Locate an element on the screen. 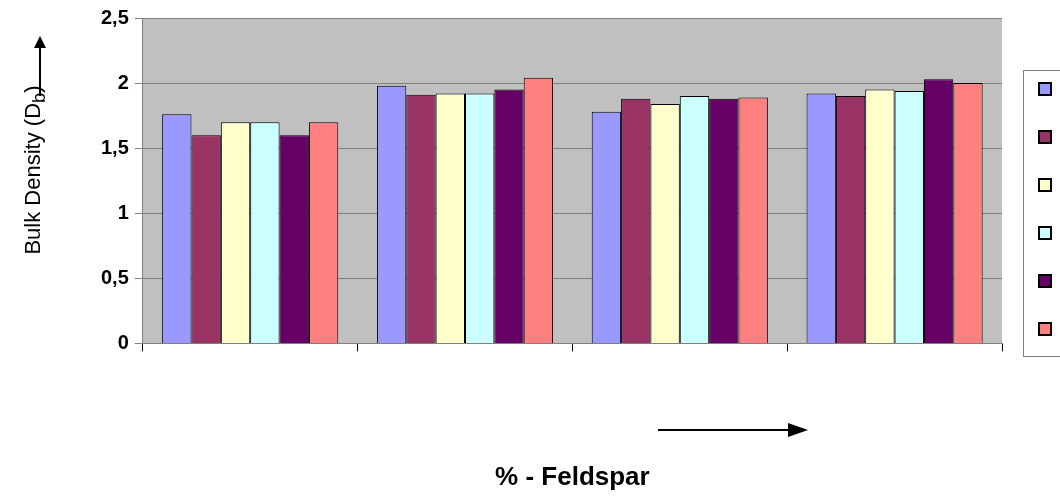  y-tick-label: 2,5 is located at coordinates (114, 16).